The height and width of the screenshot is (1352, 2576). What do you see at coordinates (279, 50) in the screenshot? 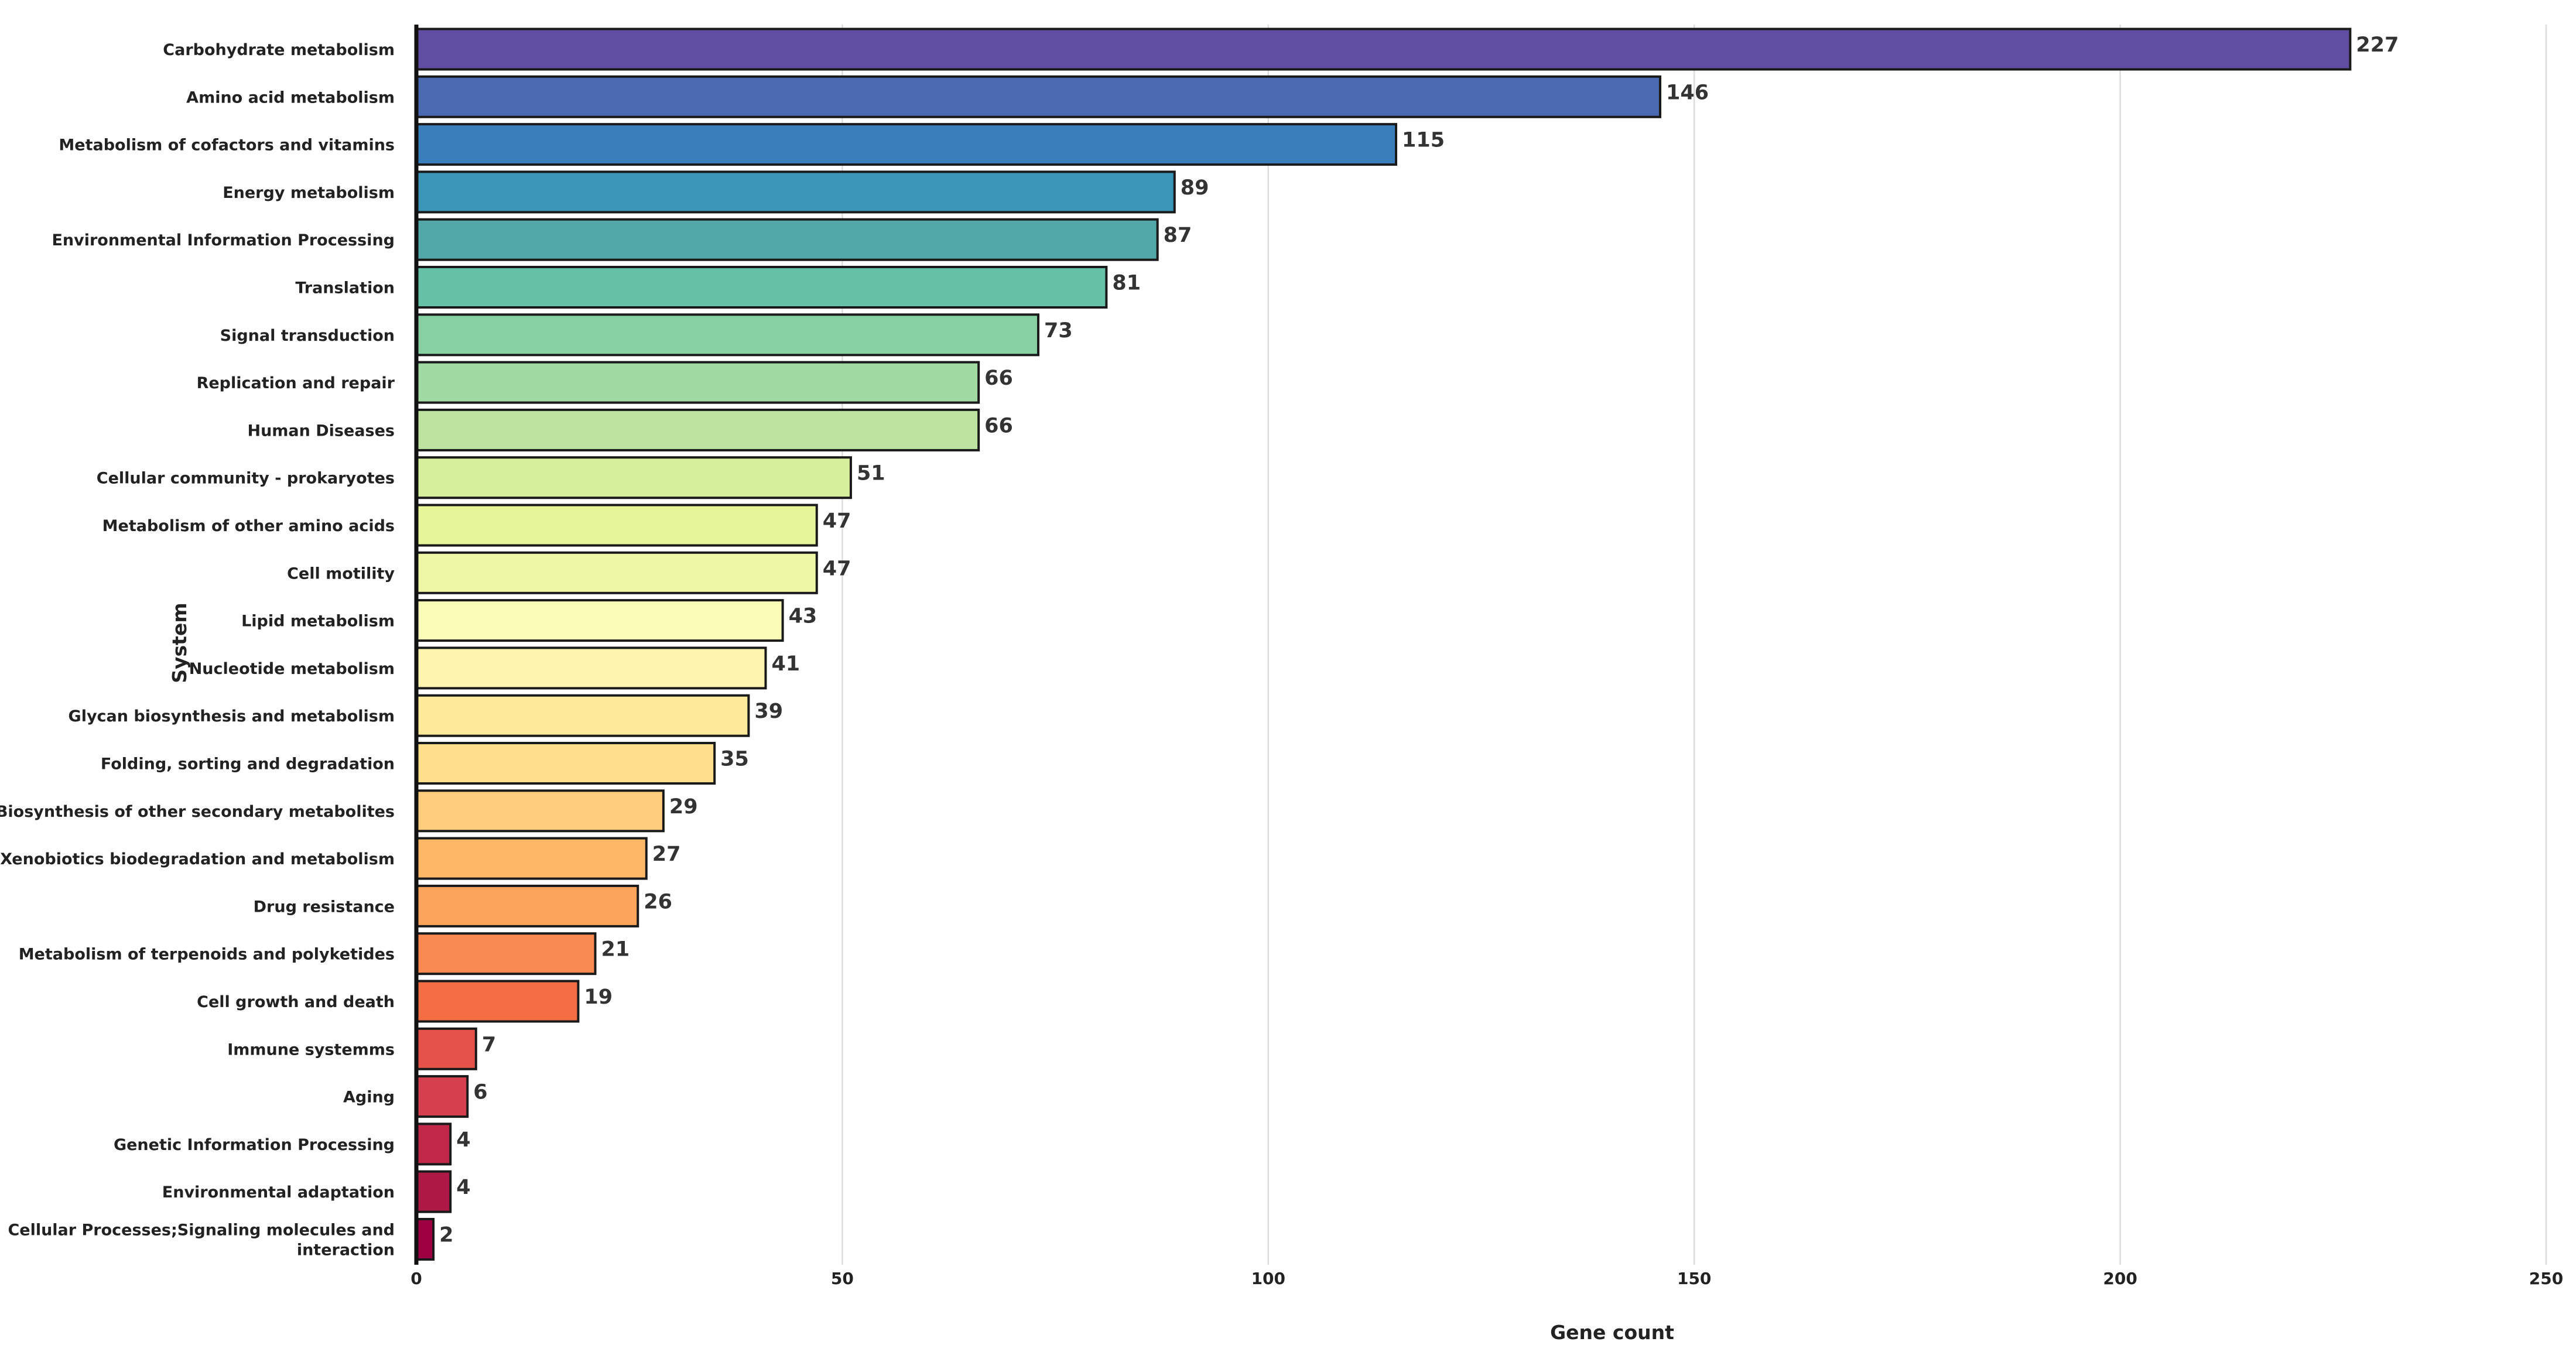
I see `category-label-1: Carbohydrate metabolism` at bounding box center [279, 50].